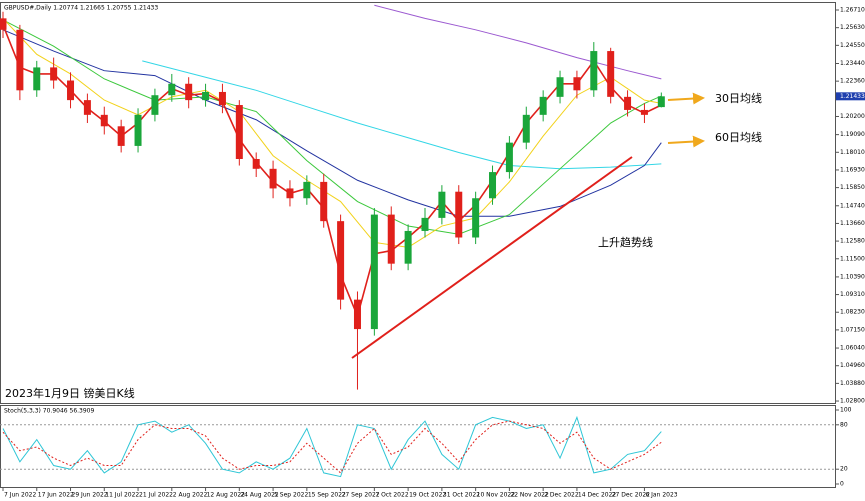 This screenshot has width=865, height=501. Describe the element at coordinates (529, 495) in the screenshot. I see `x-tick-label: 22 Nov 2022` at that location.